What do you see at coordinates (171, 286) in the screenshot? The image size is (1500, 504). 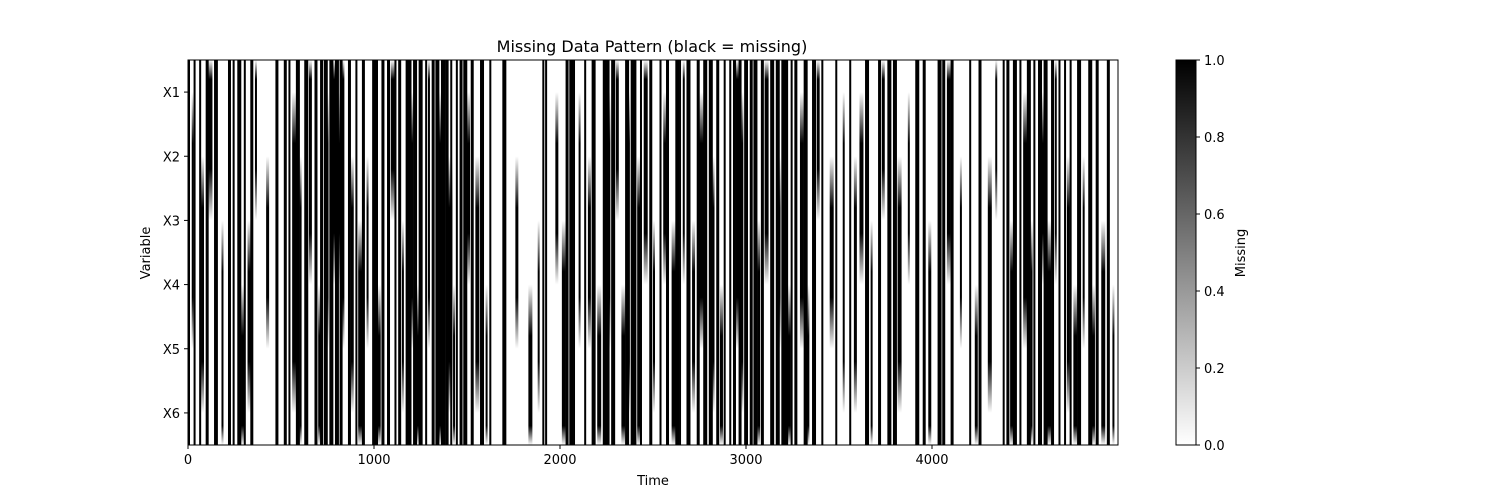 I see `y-tick-label: X4` at bounding box center [171, 286].